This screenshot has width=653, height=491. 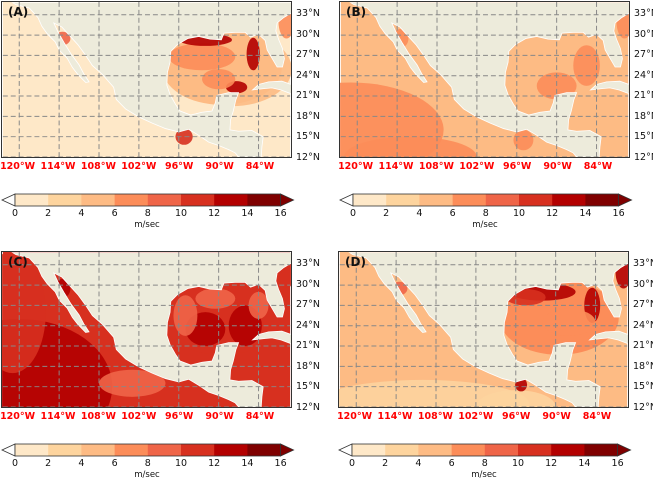 What do you see at coordinates (557, 166) in the screenshot?
I see `lon-tick-label: 90°W` at bounding box center [557, 166].